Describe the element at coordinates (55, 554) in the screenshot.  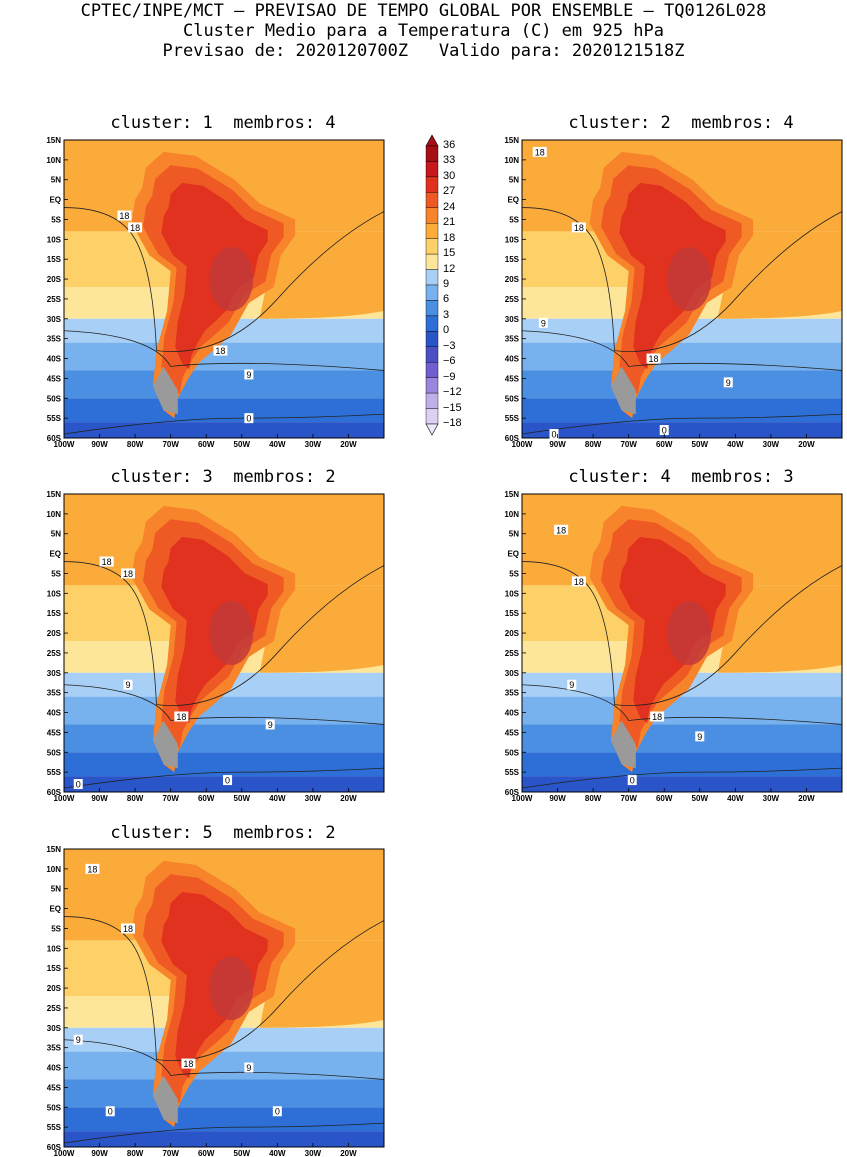
I see `lat-tick-label: EQ` at that location.